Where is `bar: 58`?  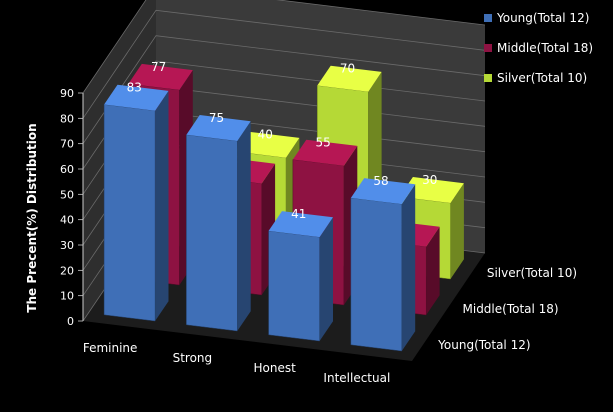 bar: 58 is located at coordinates (383, 263).